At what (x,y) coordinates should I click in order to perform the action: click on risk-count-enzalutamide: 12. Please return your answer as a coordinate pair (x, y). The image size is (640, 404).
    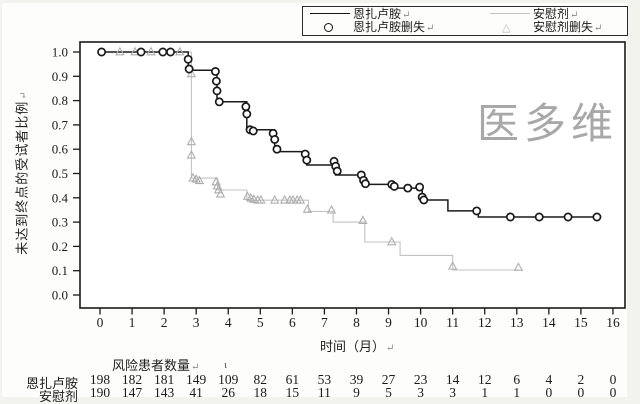
    Looking at the image, I should click on (485, 379).